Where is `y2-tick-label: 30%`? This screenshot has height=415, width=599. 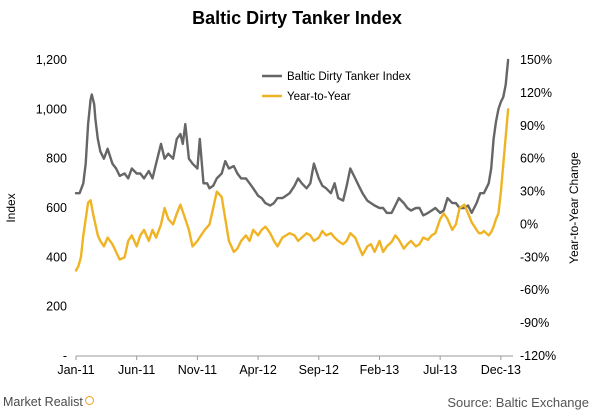 y2-tick-label: 30% is located at coordinates (532, 192).